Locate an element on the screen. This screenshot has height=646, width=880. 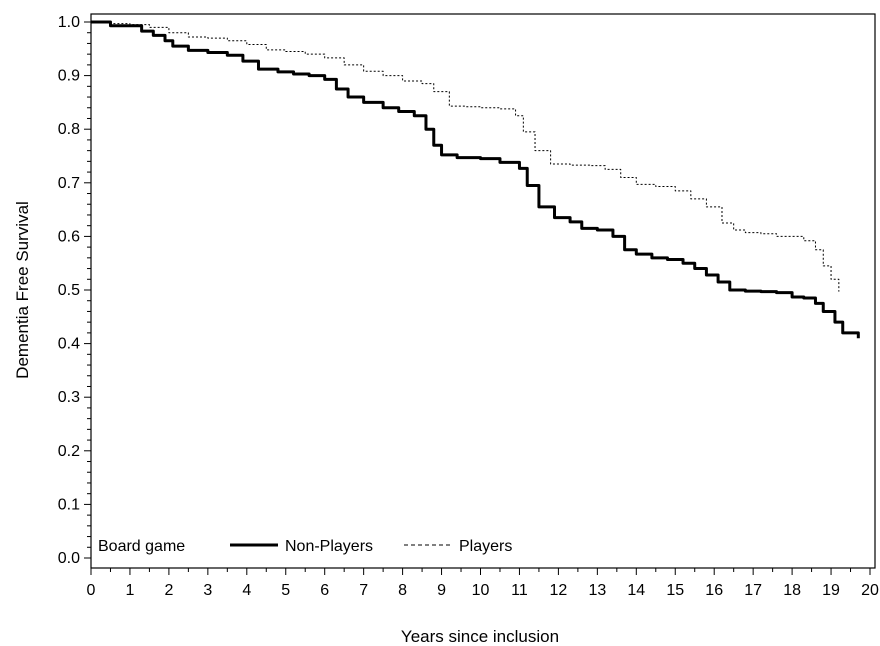
x-axis: 0 1 2 3 4 5 6 7 8 9 10 11 12 13 14 15 16 17 18 19 20 is located at coordinates (483, 583).